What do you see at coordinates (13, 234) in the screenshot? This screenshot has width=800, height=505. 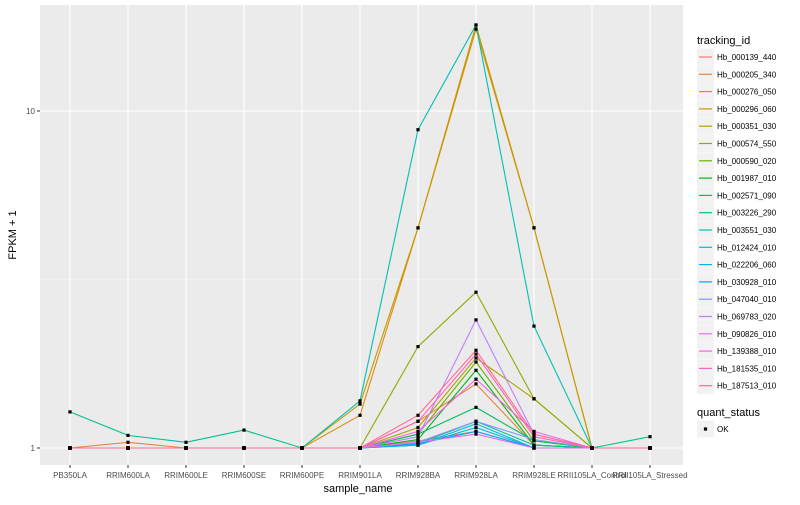 I see `y-axis-title: FPKM + 1` at bounding box center [13, 234].